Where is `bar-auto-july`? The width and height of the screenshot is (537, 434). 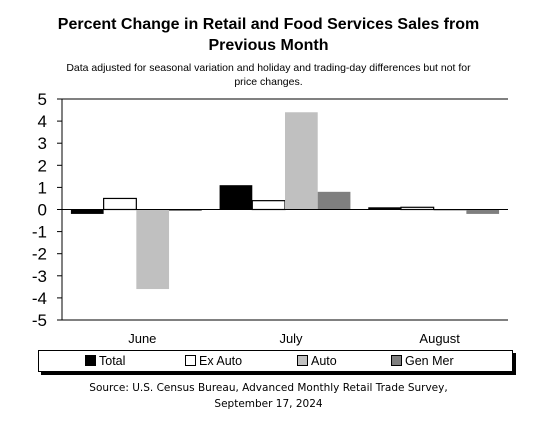 bar-auto-july is located at coordinates (301, 161).